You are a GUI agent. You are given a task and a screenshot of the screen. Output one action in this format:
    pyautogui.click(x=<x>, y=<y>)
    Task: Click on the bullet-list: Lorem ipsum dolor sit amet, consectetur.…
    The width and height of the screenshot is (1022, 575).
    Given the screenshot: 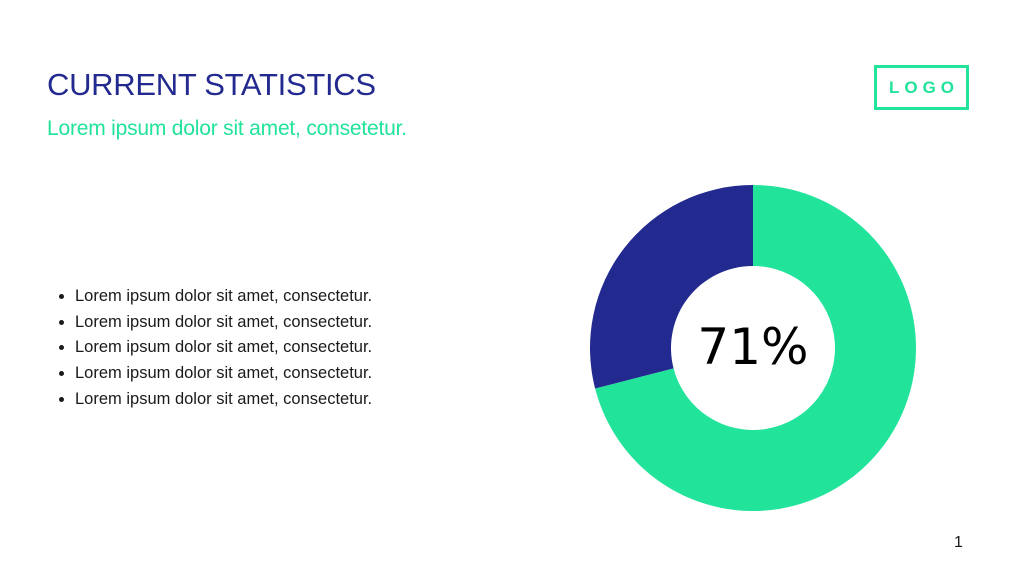 What is the action you would take?
    pyautogui.click(x=214, y=348)
    